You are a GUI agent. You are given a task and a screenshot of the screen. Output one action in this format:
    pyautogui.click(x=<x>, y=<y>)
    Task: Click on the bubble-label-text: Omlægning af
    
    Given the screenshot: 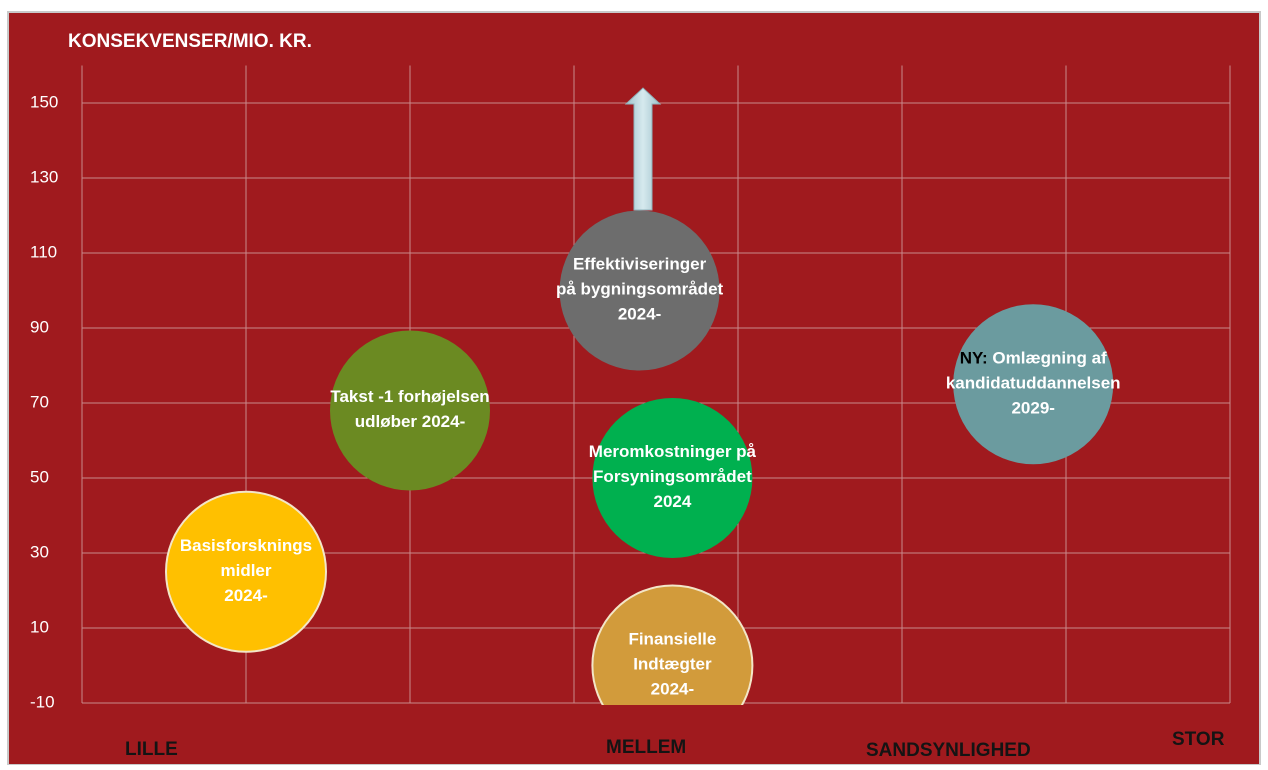 What is the action you would take?
    pyautogui.click(x=1047, y=358)
    